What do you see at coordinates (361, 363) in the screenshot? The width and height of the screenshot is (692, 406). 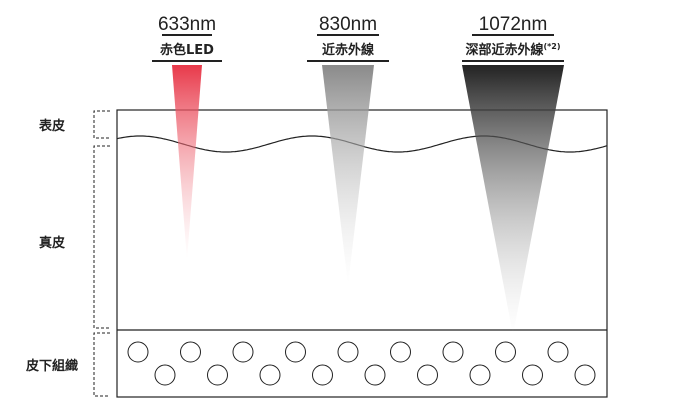 I see `fat-cells` at bounding box center [361, 363].